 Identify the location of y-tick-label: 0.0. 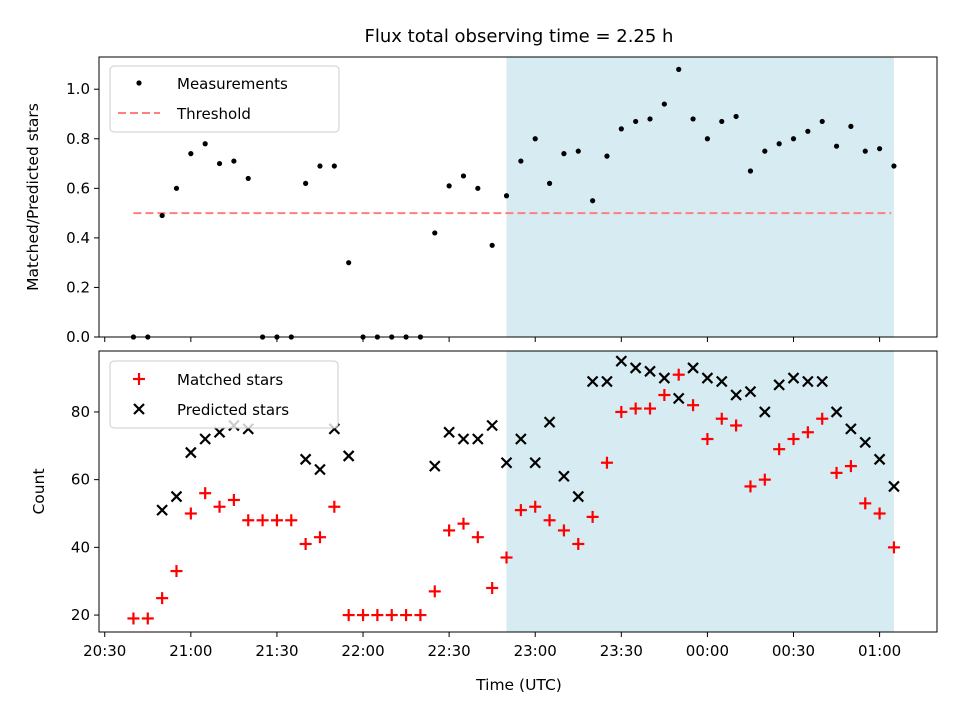
(78, 337).